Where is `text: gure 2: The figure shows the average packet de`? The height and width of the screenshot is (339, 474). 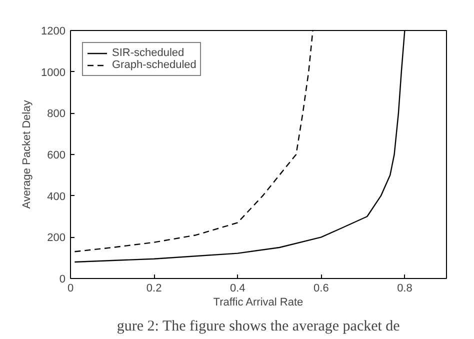 text: gure 2: The figure shows the average packet de is located at coordinates (258, 326).